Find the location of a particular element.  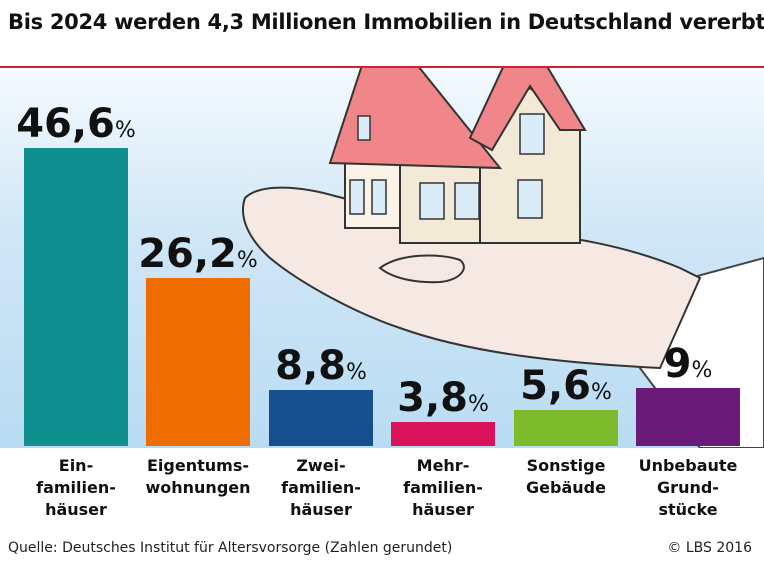

category-label-2: Eigentums- wohnungen is located at coordinates (198, 476).